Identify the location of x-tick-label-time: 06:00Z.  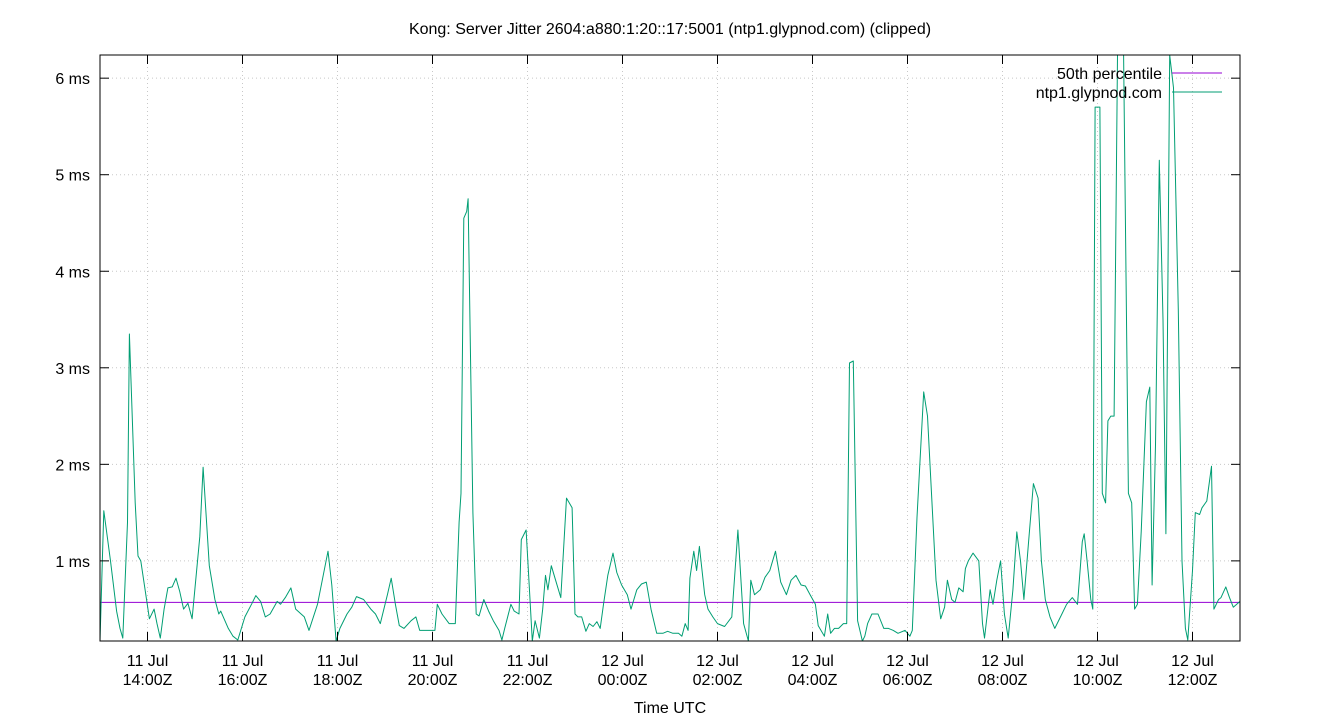
(908, 680).